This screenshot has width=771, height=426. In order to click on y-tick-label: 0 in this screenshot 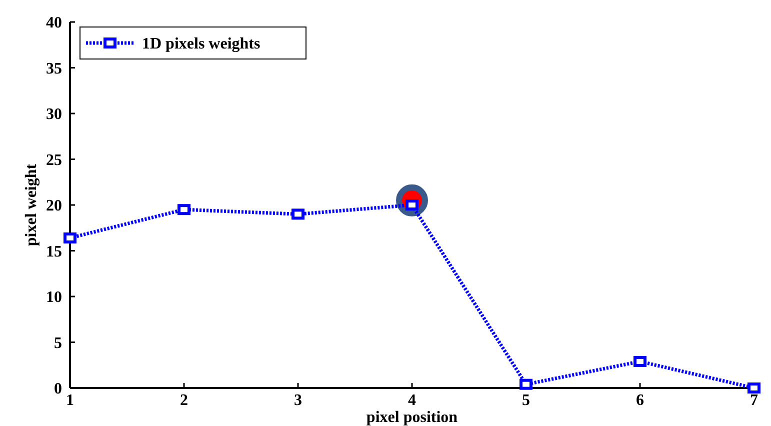, I will do `click(58, 389)`.